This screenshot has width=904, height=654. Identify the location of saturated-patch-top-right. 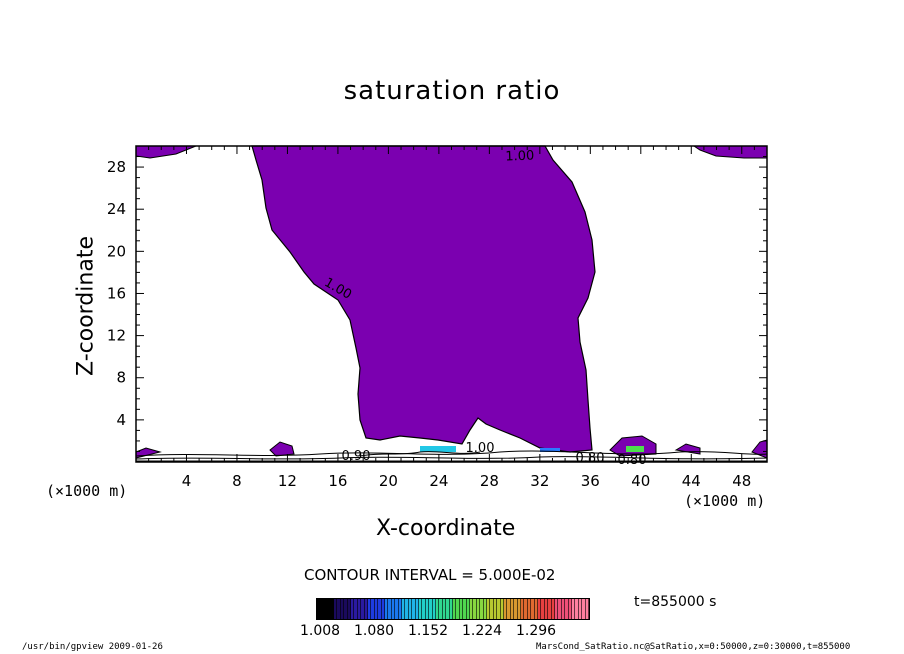
(730, 152).